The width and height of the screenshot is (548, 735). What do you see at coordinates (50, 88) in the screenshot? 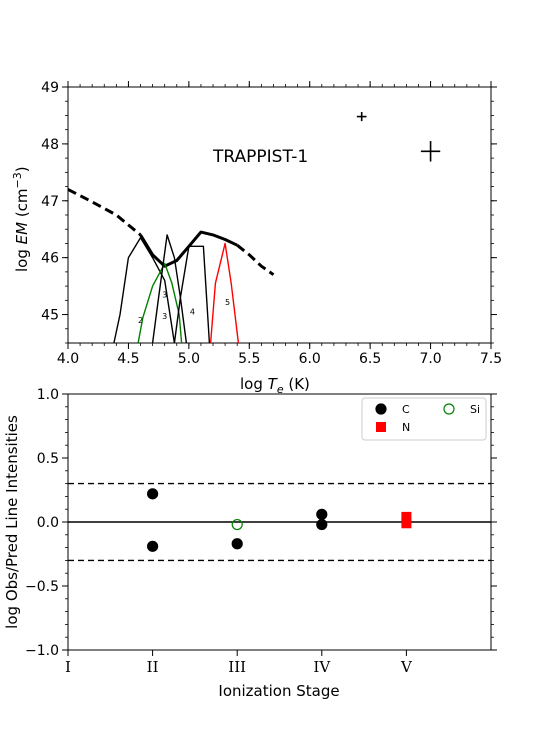
I see `y-tick-label: 49` at bounding box center [50, 88].